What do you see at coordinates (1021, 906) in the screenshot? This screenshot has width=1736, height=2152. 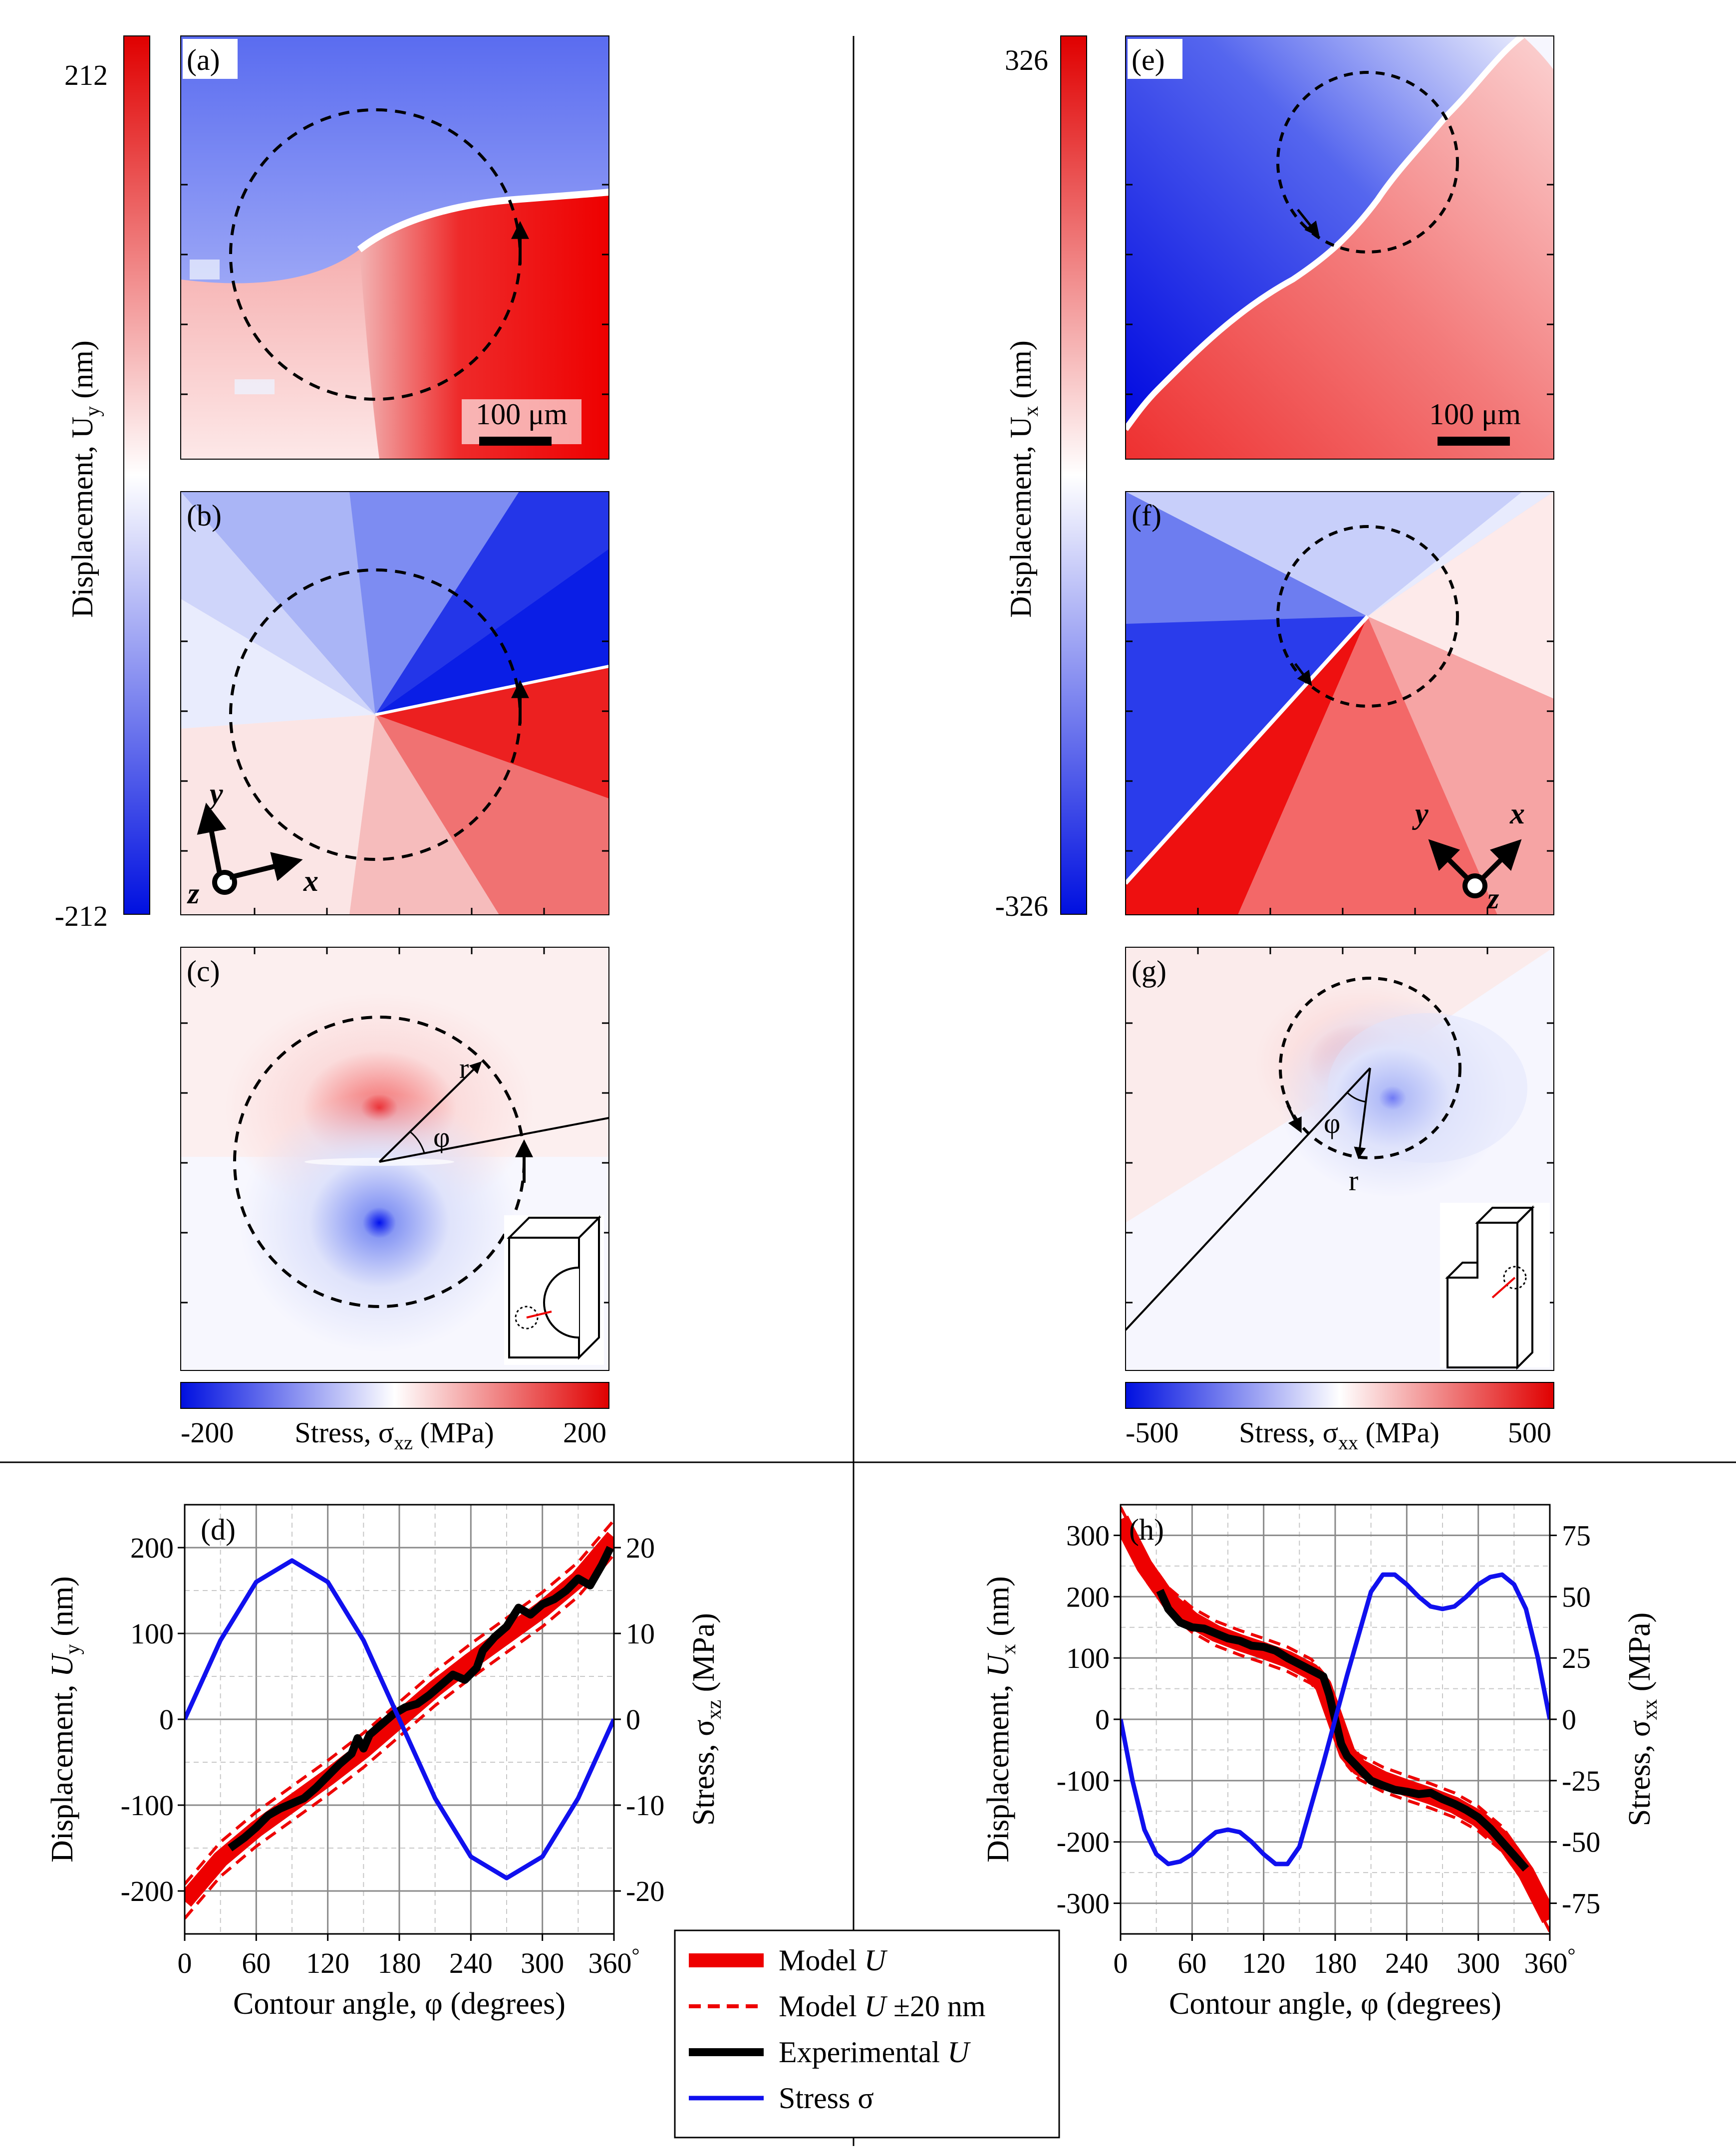 I see `right-colorbar-min: -326` at bounding box center [1021, 906].